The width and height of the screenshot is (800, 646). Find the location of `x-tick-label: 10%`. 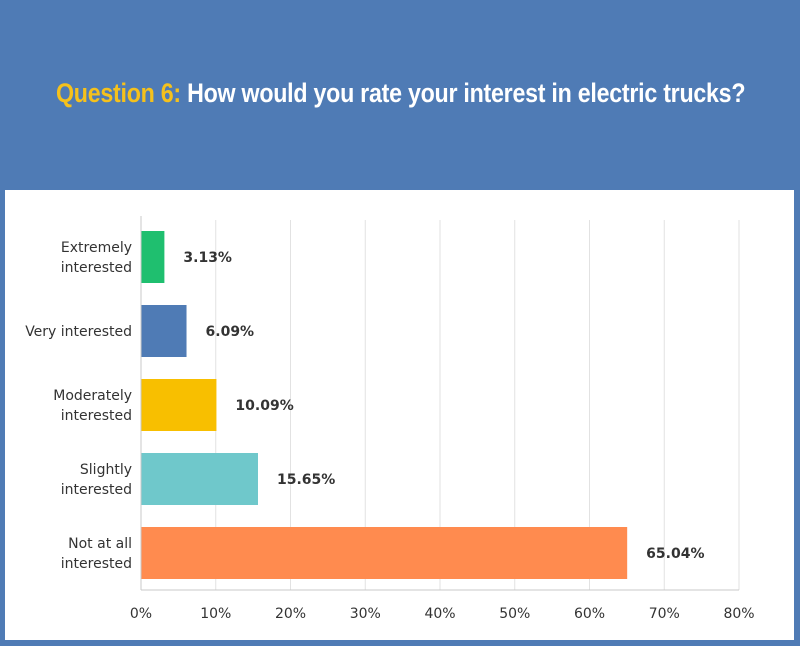

x-tick-label: 10% is located at coordinates (215, 614).